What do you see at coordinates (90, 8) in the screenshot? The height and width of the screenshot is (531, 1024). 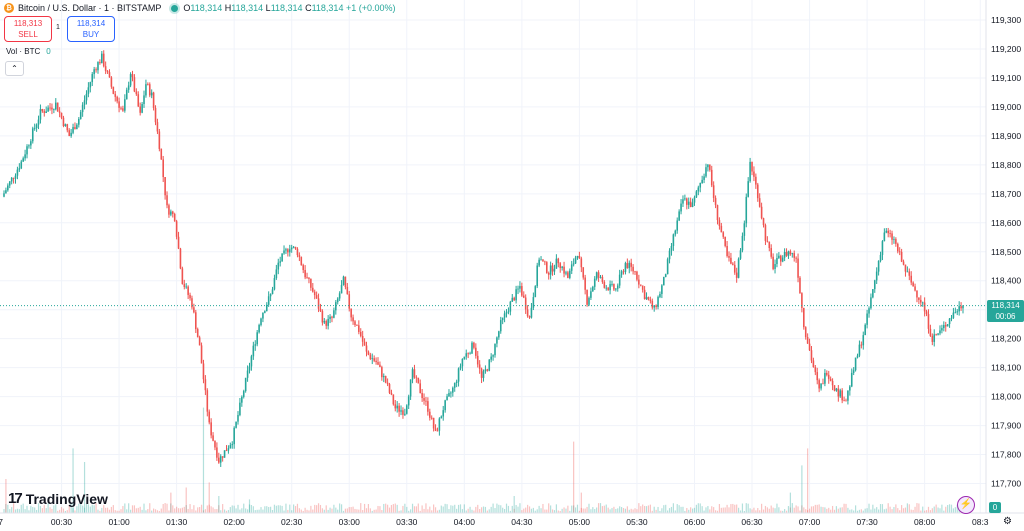 I see `symbol-title: Bitcoin / U.S. Dollar · 1 · BITSTAMP` at bounding box center [90, 8].